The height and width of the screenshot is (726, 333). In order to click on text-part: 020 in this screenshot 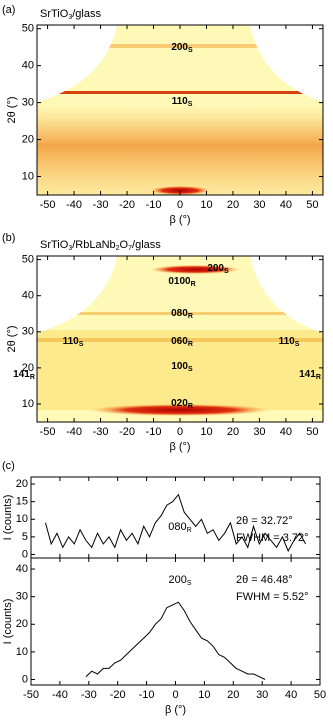, I will do `click(179, 403)`.